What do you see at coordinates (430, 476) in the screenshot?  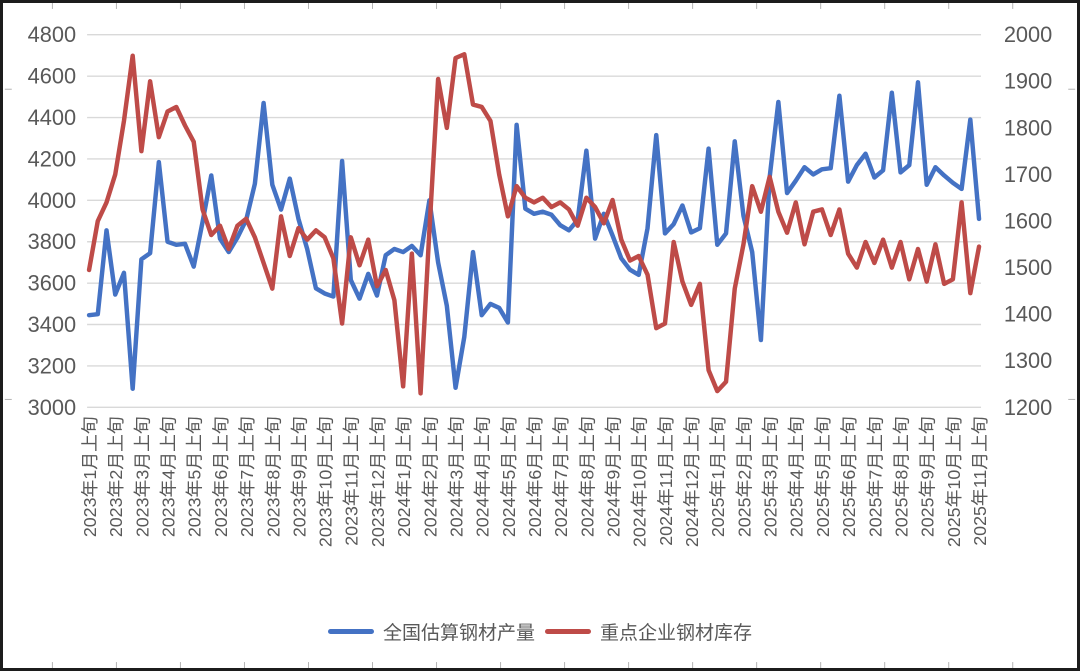 I see `x-axis-tick-label: 2024年2月上旬` at bounding box center [430, 476].